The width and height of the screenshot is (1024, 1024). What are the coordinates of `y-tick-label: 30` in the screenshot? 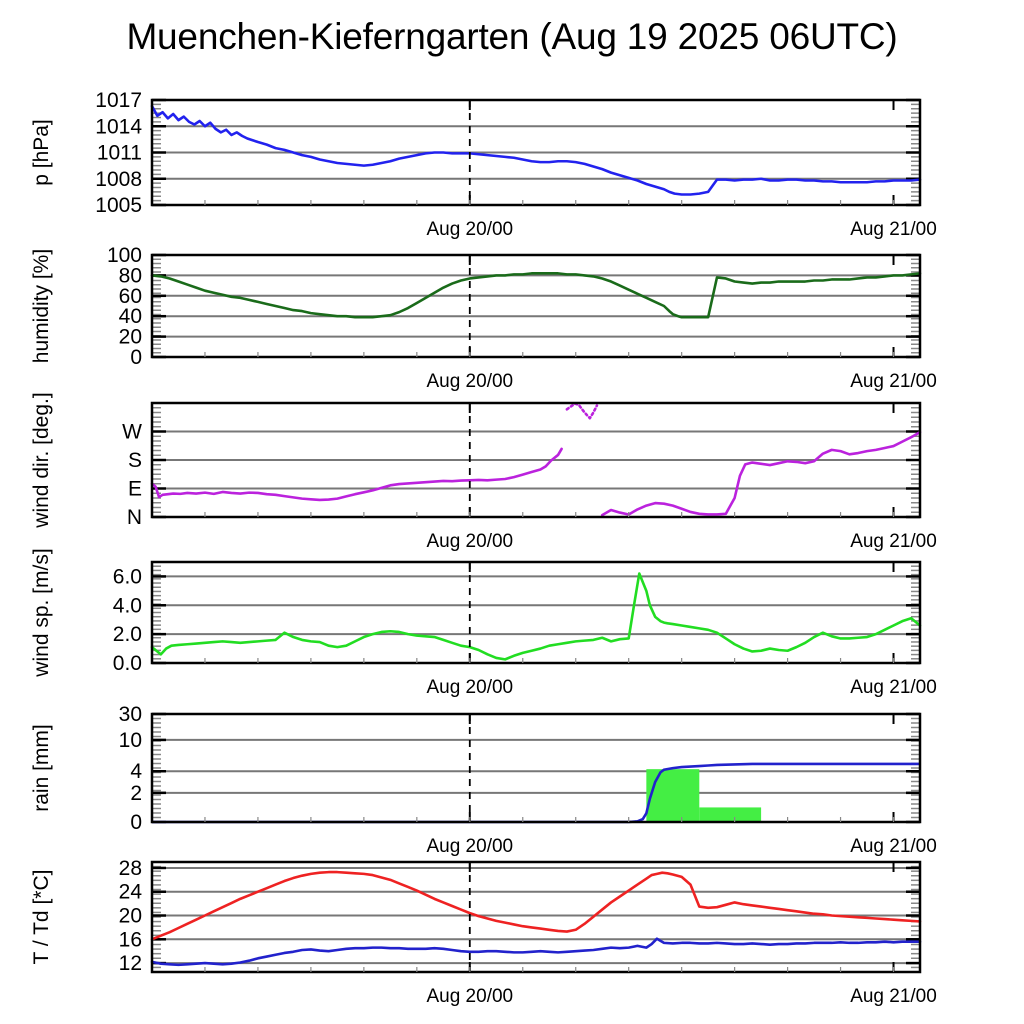 It's located at (130, 714).